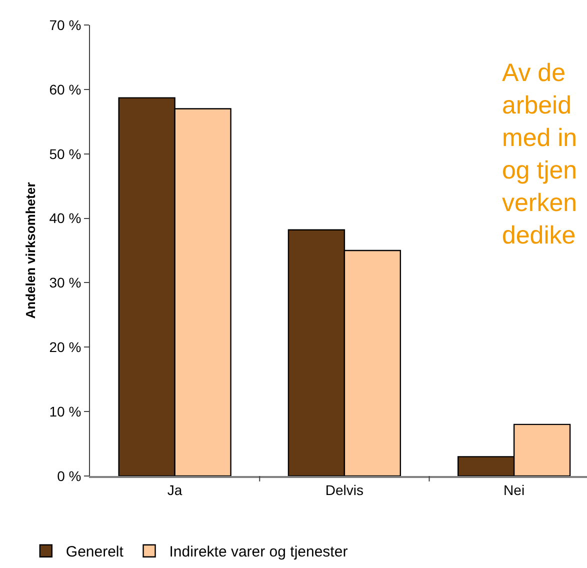 Image resolution: width=587 pixels, height=568 pixels. I want to click on x-tick-label: Ja, so click(174, 490).